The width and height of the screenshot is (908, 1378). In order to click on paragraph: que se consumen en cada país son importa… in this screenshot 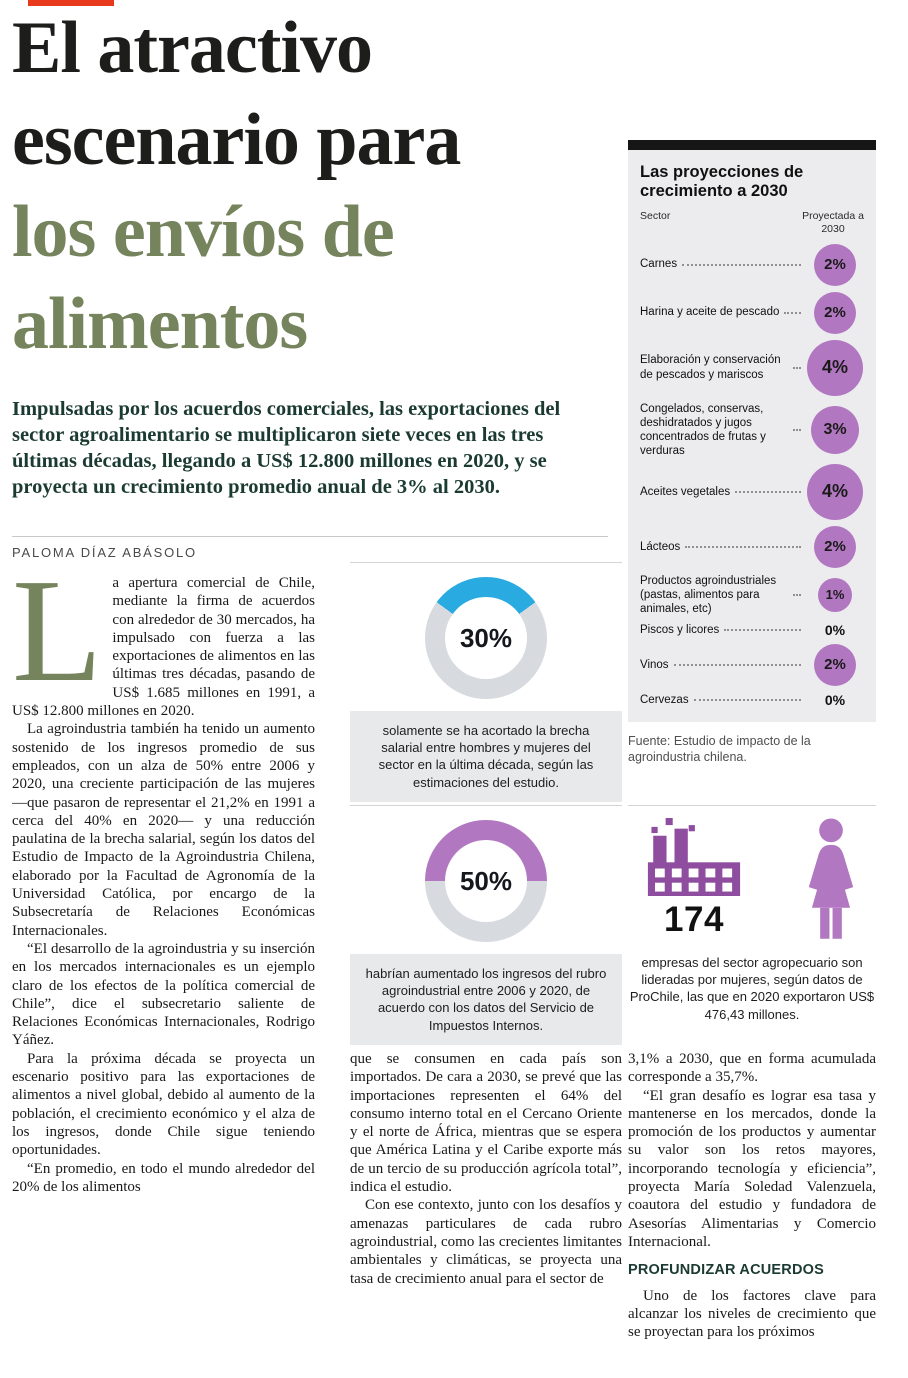, I will do `click(486, 1123)`.